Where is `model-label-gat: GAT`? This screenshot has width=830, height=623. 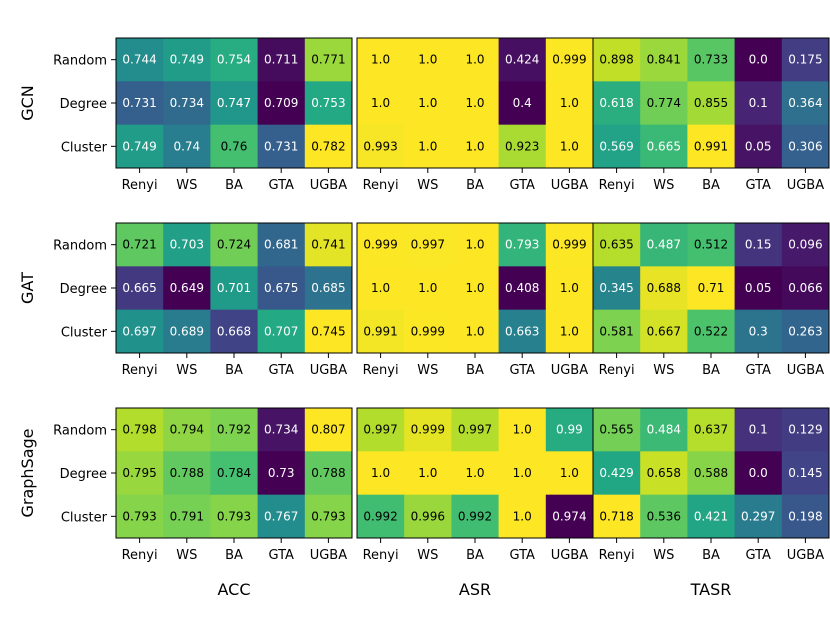 model-label-gat: GAT is located at coordinates (27, 288).